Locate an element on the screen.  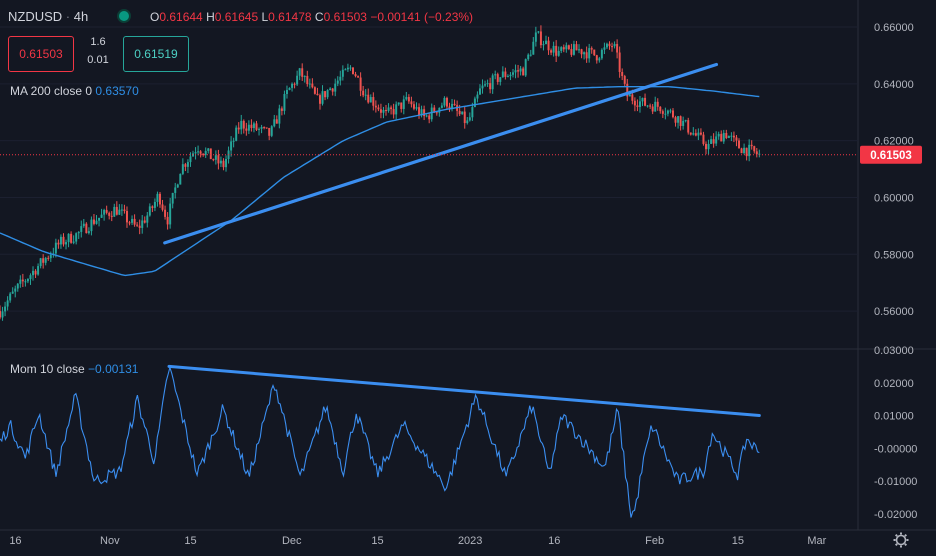
close-key: C is located at coordinates (319, 17).